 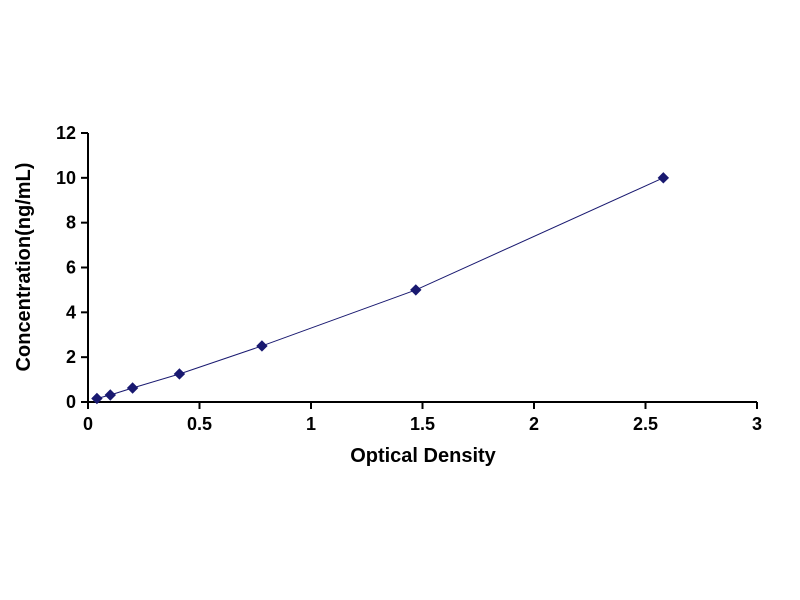 What do you see at coordinates (199, 424) in the screenshot?
I see `x-tick-label: 0.5` at bounding box center [199, 424].